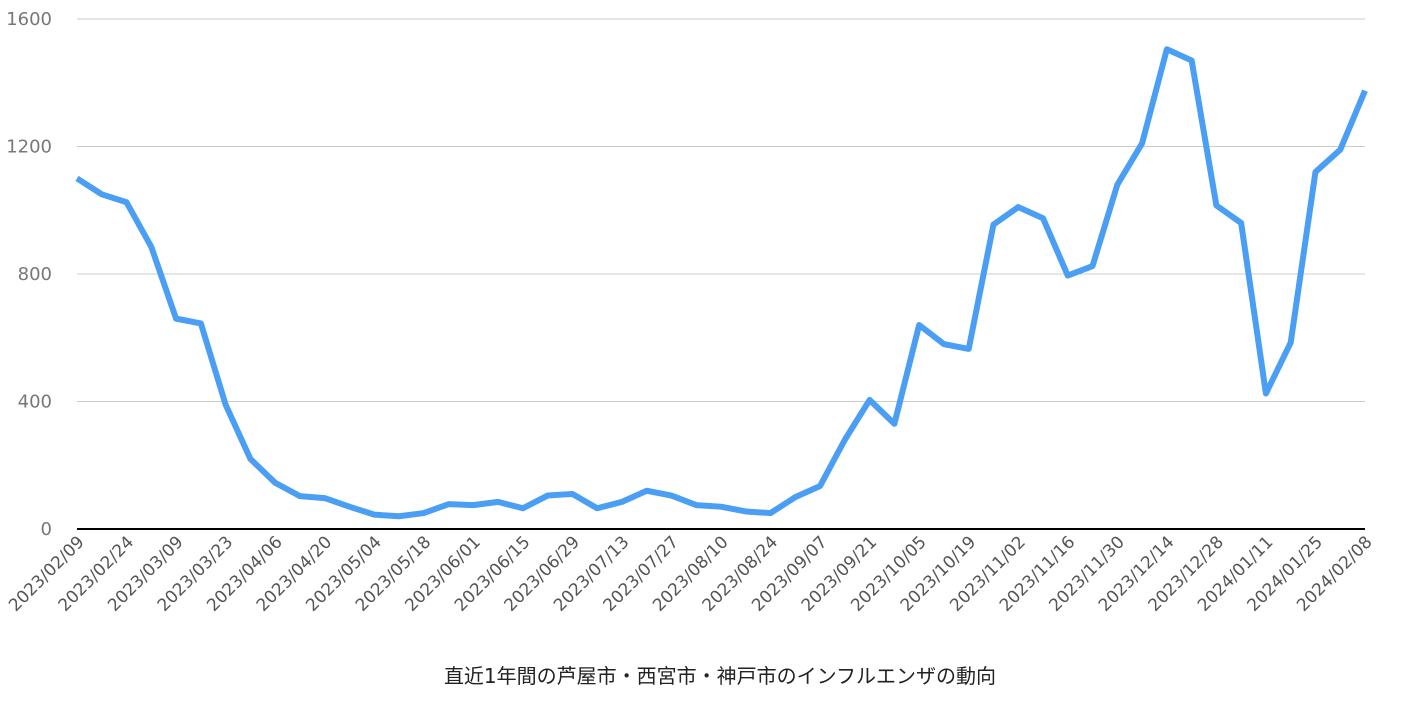 The height and width of the screenshot is (704, 1416). Describe the element at coordinates (29, 19) in the screenshot. I see `y-tick-label: 1600` at that location.